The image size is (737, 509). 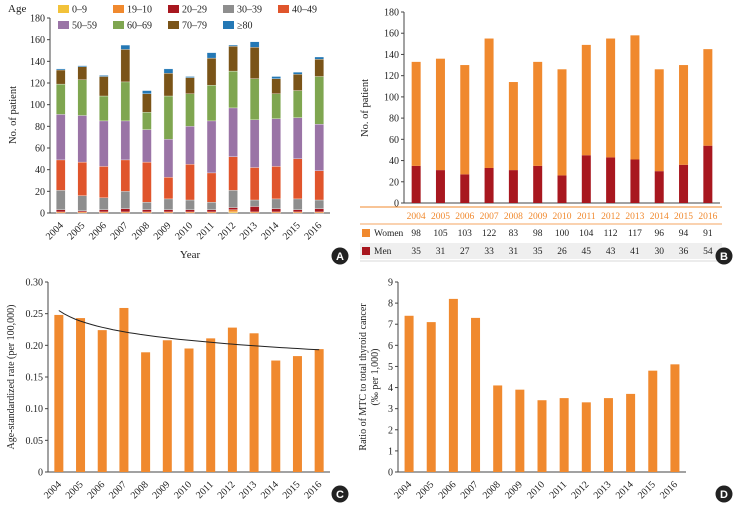 I want to click on panel-b-table-year: 2008, so click(x=513, y=217).